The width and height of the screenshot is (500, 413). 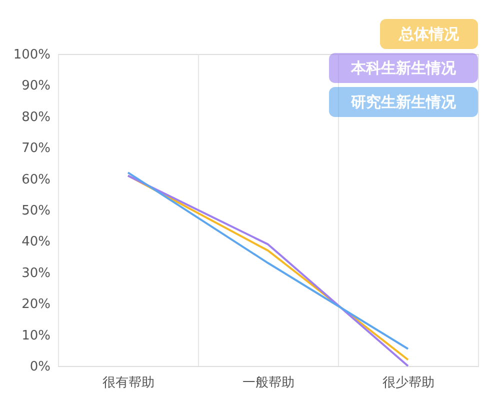 I want to click on y-tick-label: 20%, so click(x=36, y=304).